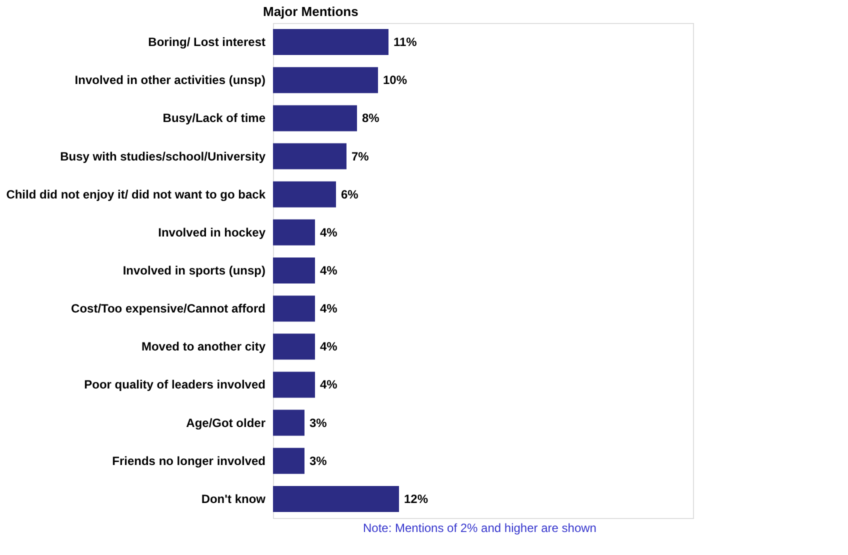 This screenshot has height=555, width=848. Describe the element at coordinates (168, 309) in the screenshot. I see `y-tick-label: Cost/Too expensive/Cannot afford` at that location.